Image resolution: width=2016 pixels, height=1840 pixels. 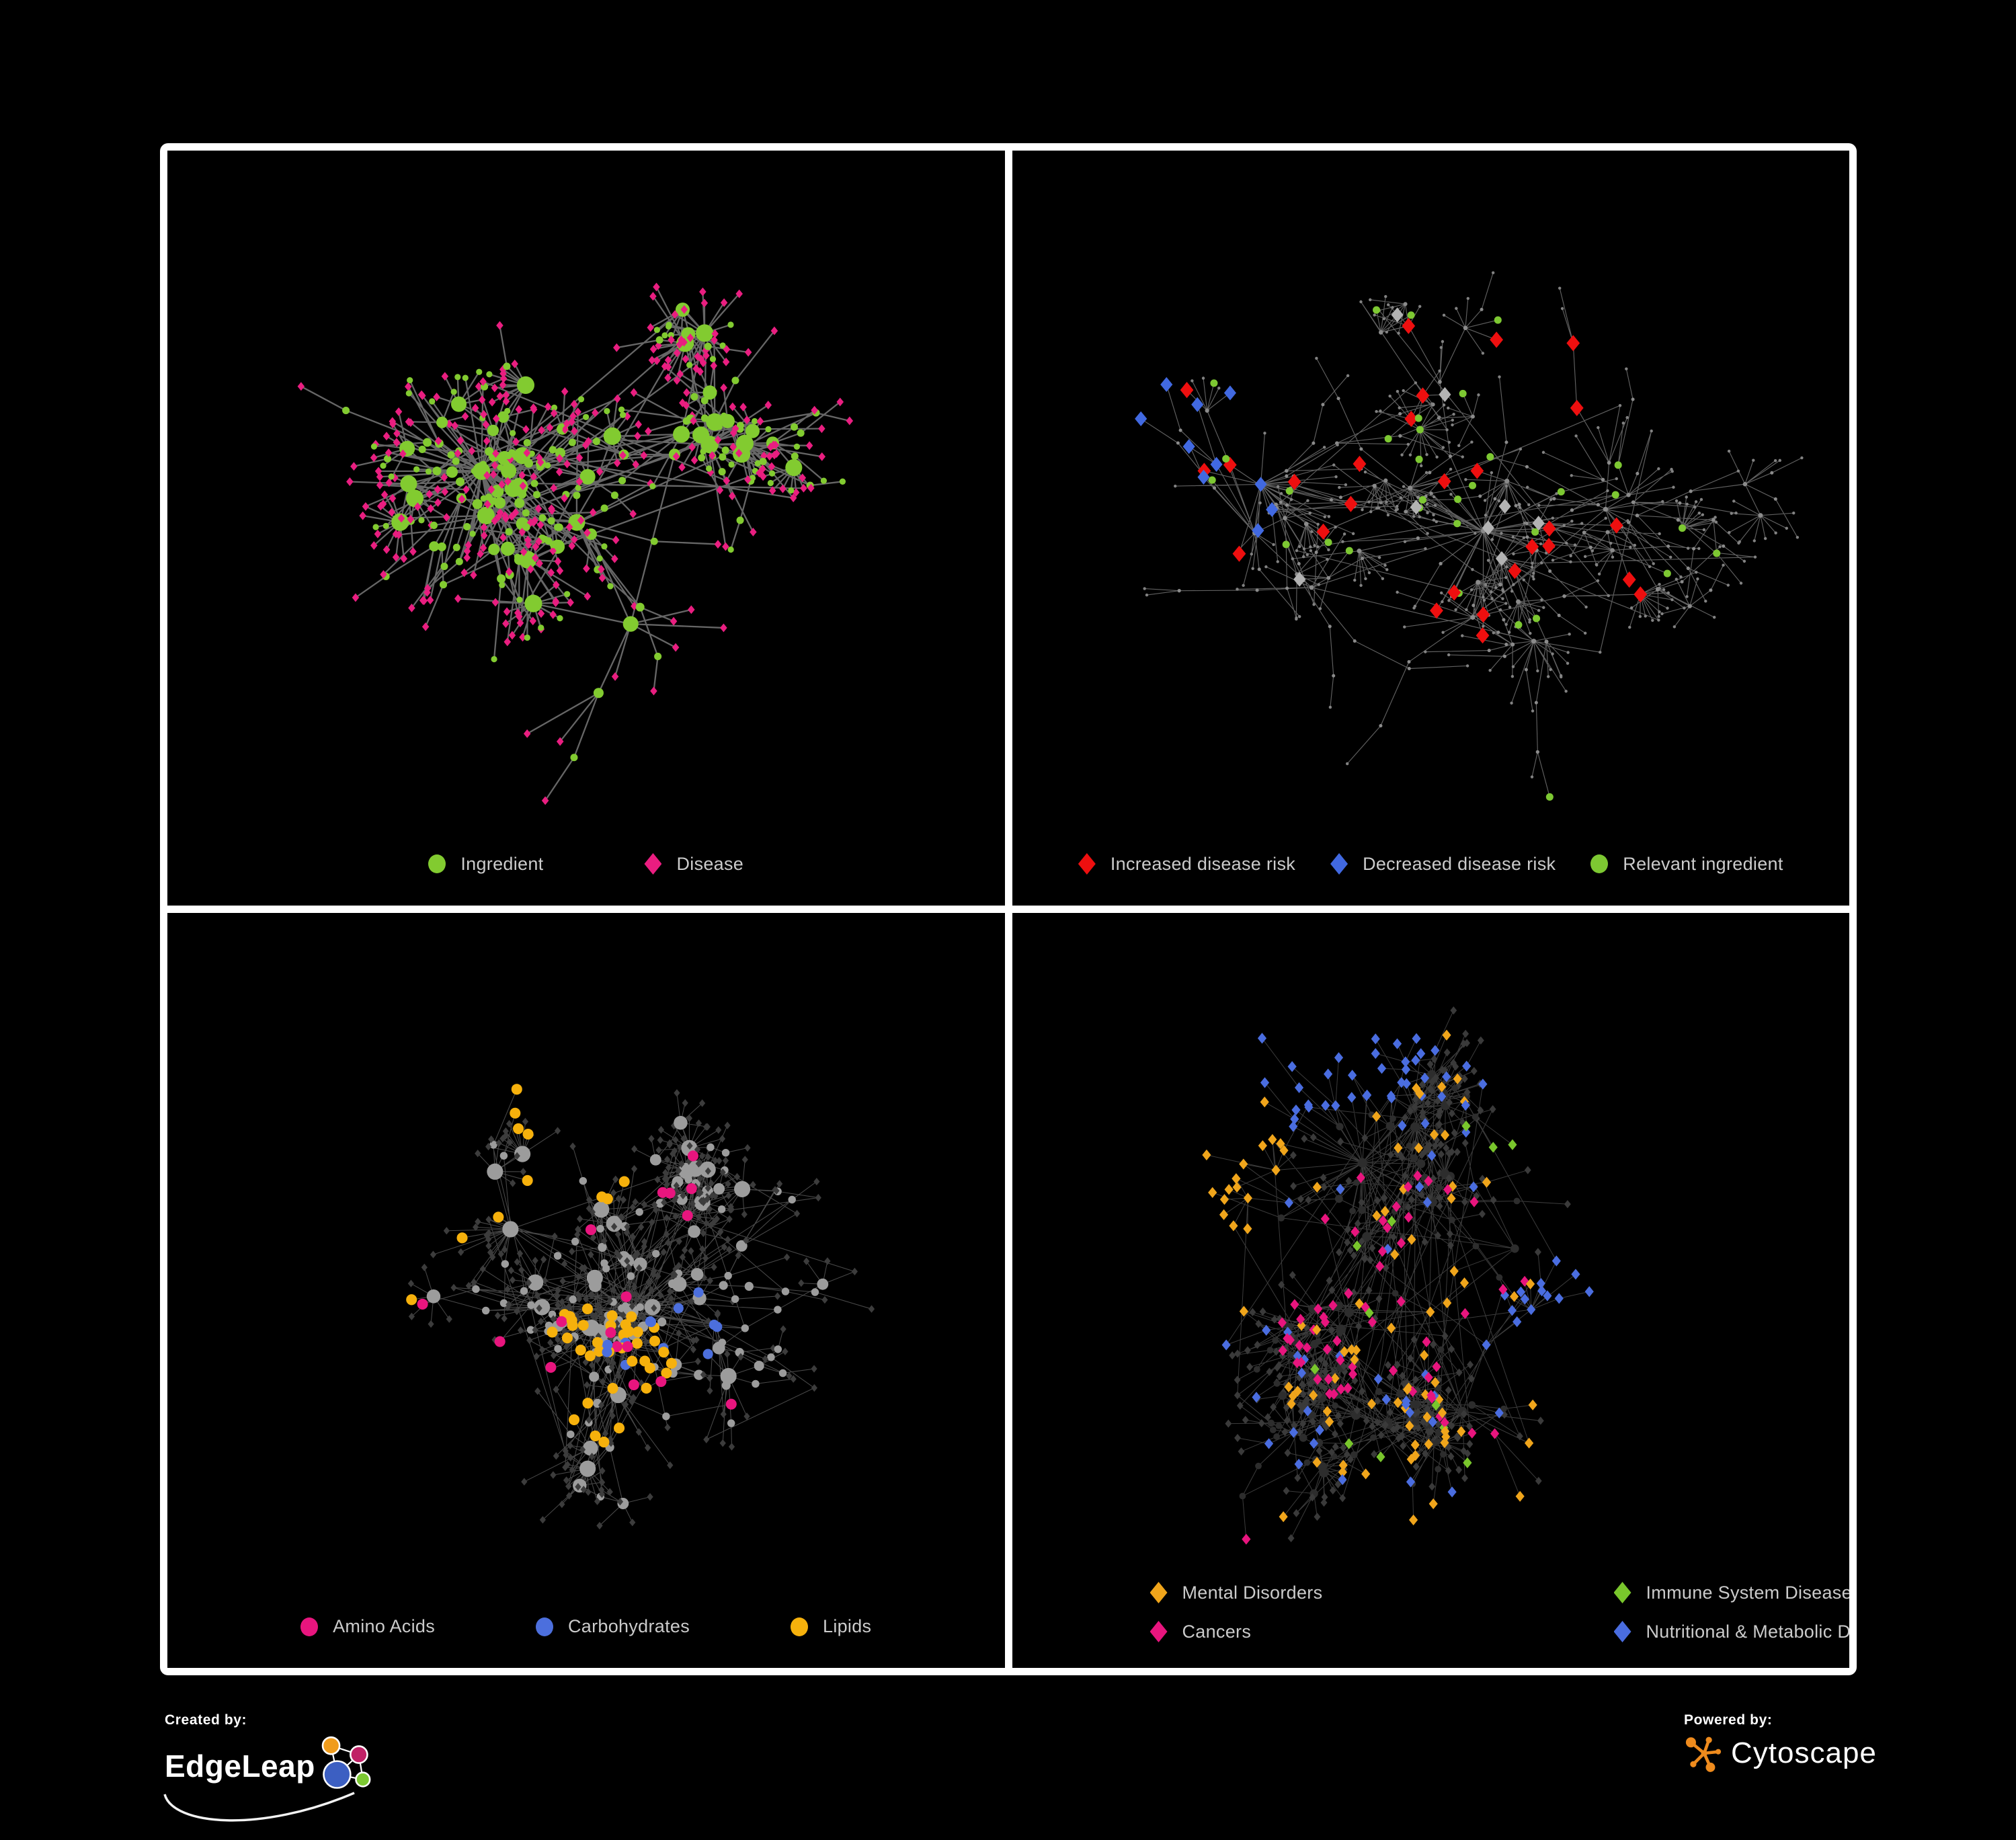 What do you see at coordinates (1217, 1632) in the screenshot?
I see `legend-label: Cancers` at bounding box center [1217, 1632].